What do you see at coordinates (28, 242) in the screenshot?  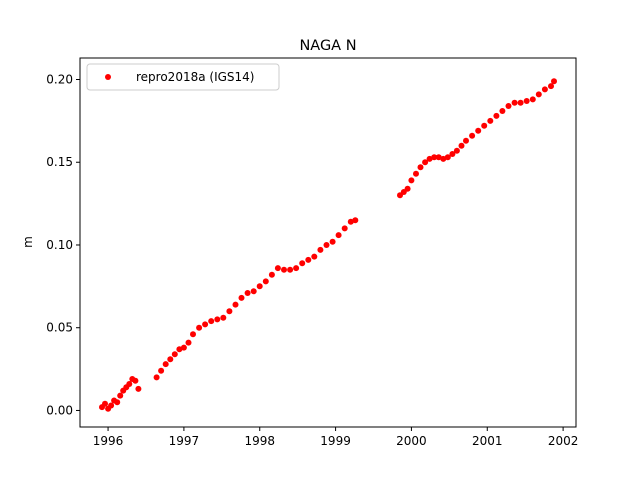 I see `y-axis-label: m` at bounding box center [28, 242].